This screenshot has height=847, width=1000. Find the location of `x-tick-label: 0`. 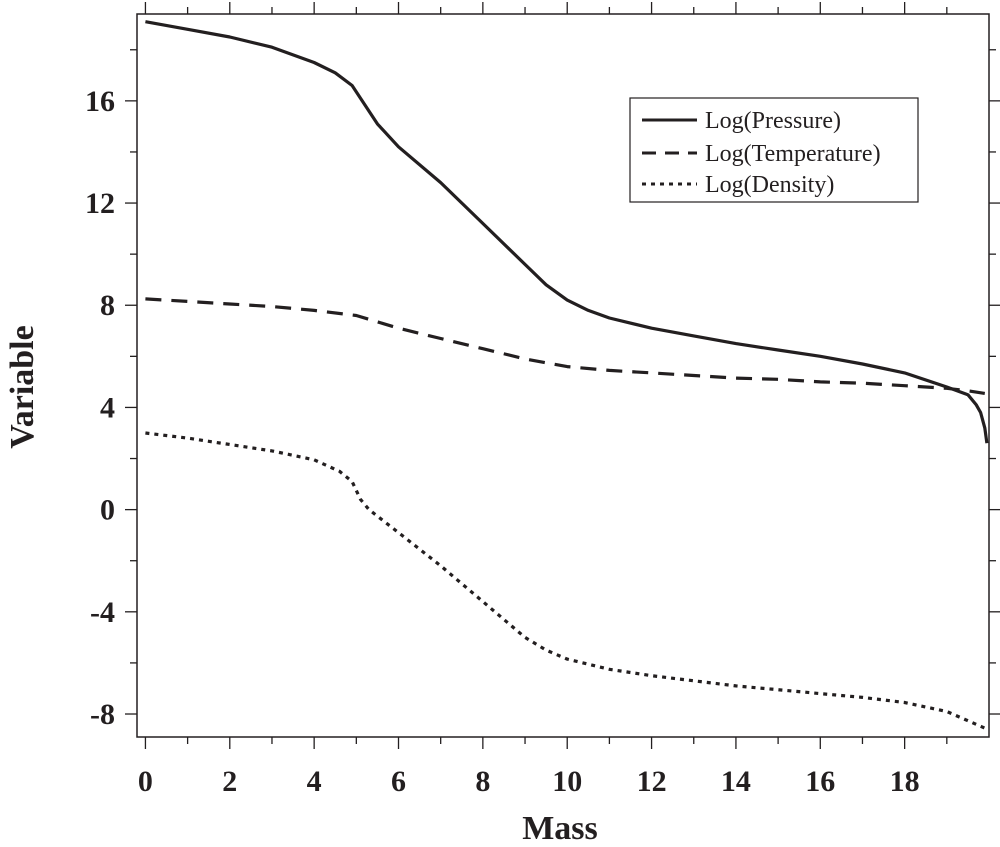

x-tick-label: 0 is located at coordinates (145, 781).